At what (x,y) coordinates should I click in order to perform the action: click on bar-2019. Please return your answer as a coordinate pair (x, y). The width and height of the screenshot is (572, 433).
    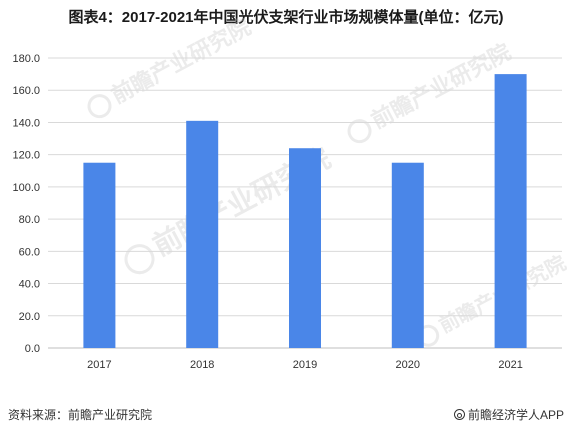
    Looking at the image, I should click on (305, 248).